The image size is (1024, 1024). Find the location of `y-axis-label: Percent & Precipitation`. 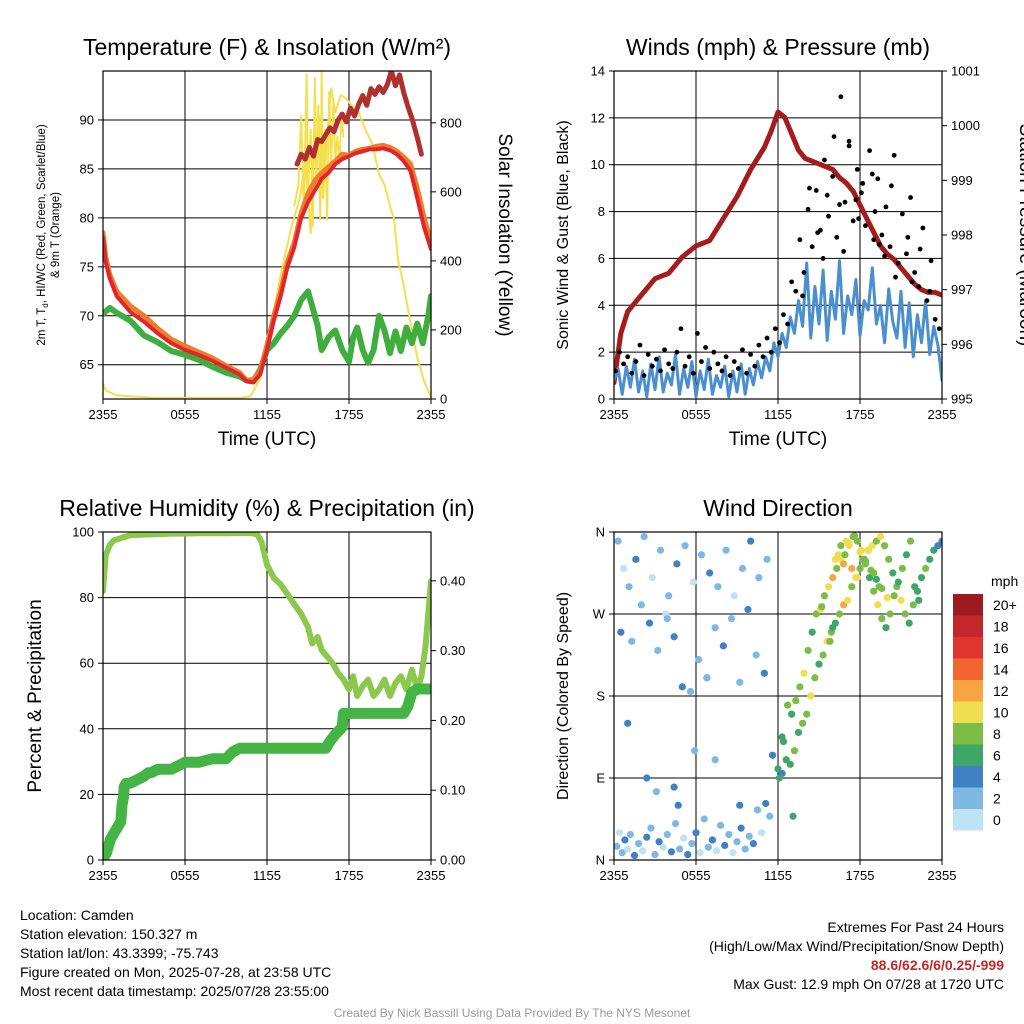

y-axis-label: Percent & Precipitation is located at coordinates (35, 695).